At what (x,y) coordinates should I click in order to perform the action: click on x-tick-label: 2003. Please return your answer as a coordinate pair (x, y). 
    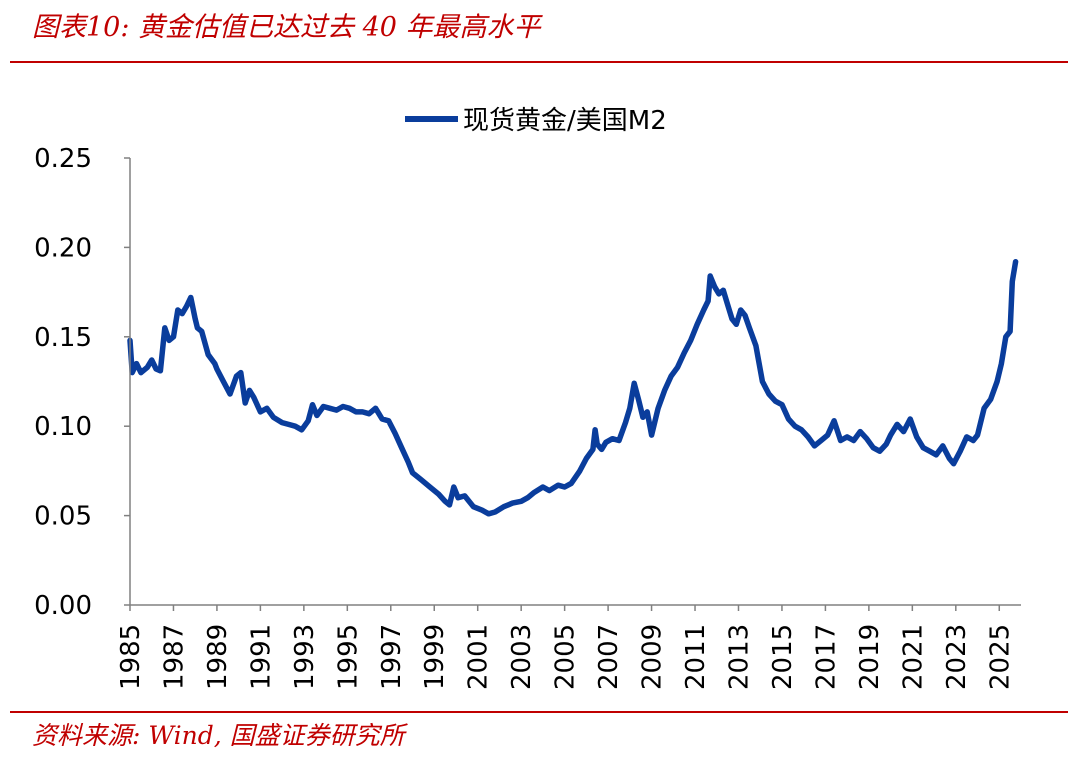
    Looking at the image, I should click on (522, 657).